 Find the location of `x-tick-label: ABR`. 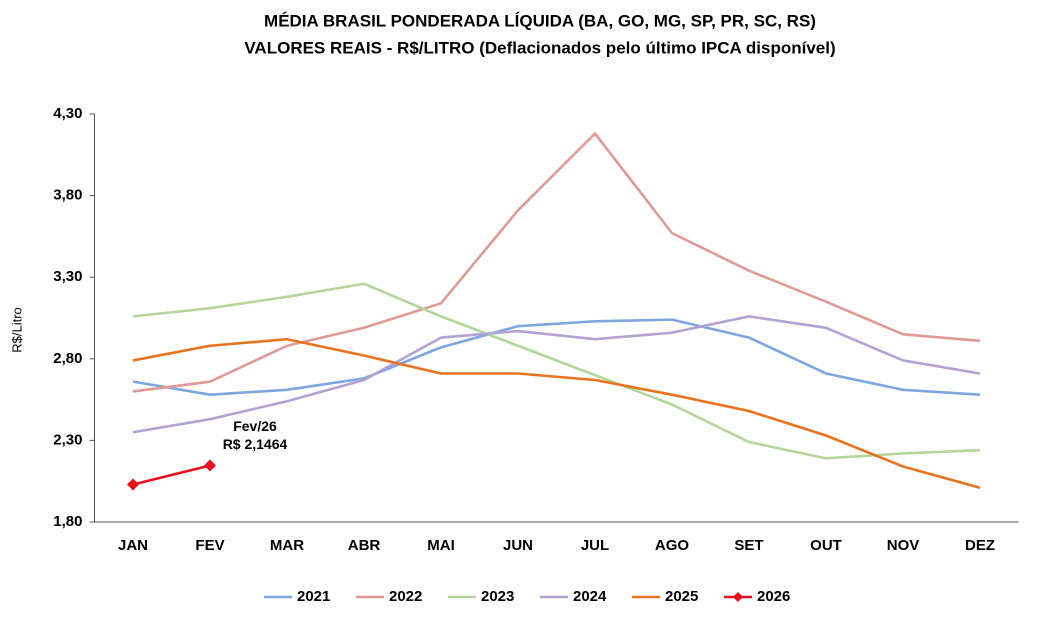

x-tick-label: ABR is located at coordinates (364, 545).